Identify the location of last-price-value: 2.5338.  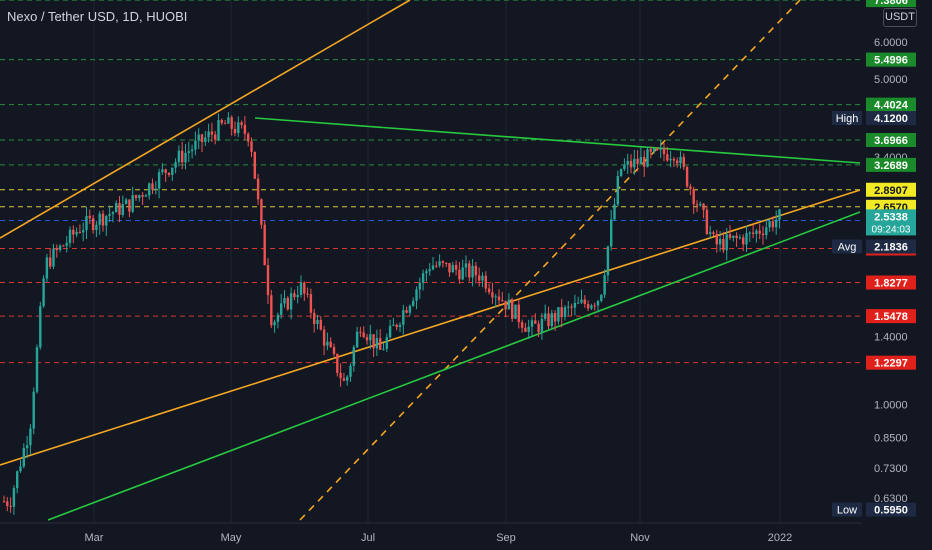
(891, 217).